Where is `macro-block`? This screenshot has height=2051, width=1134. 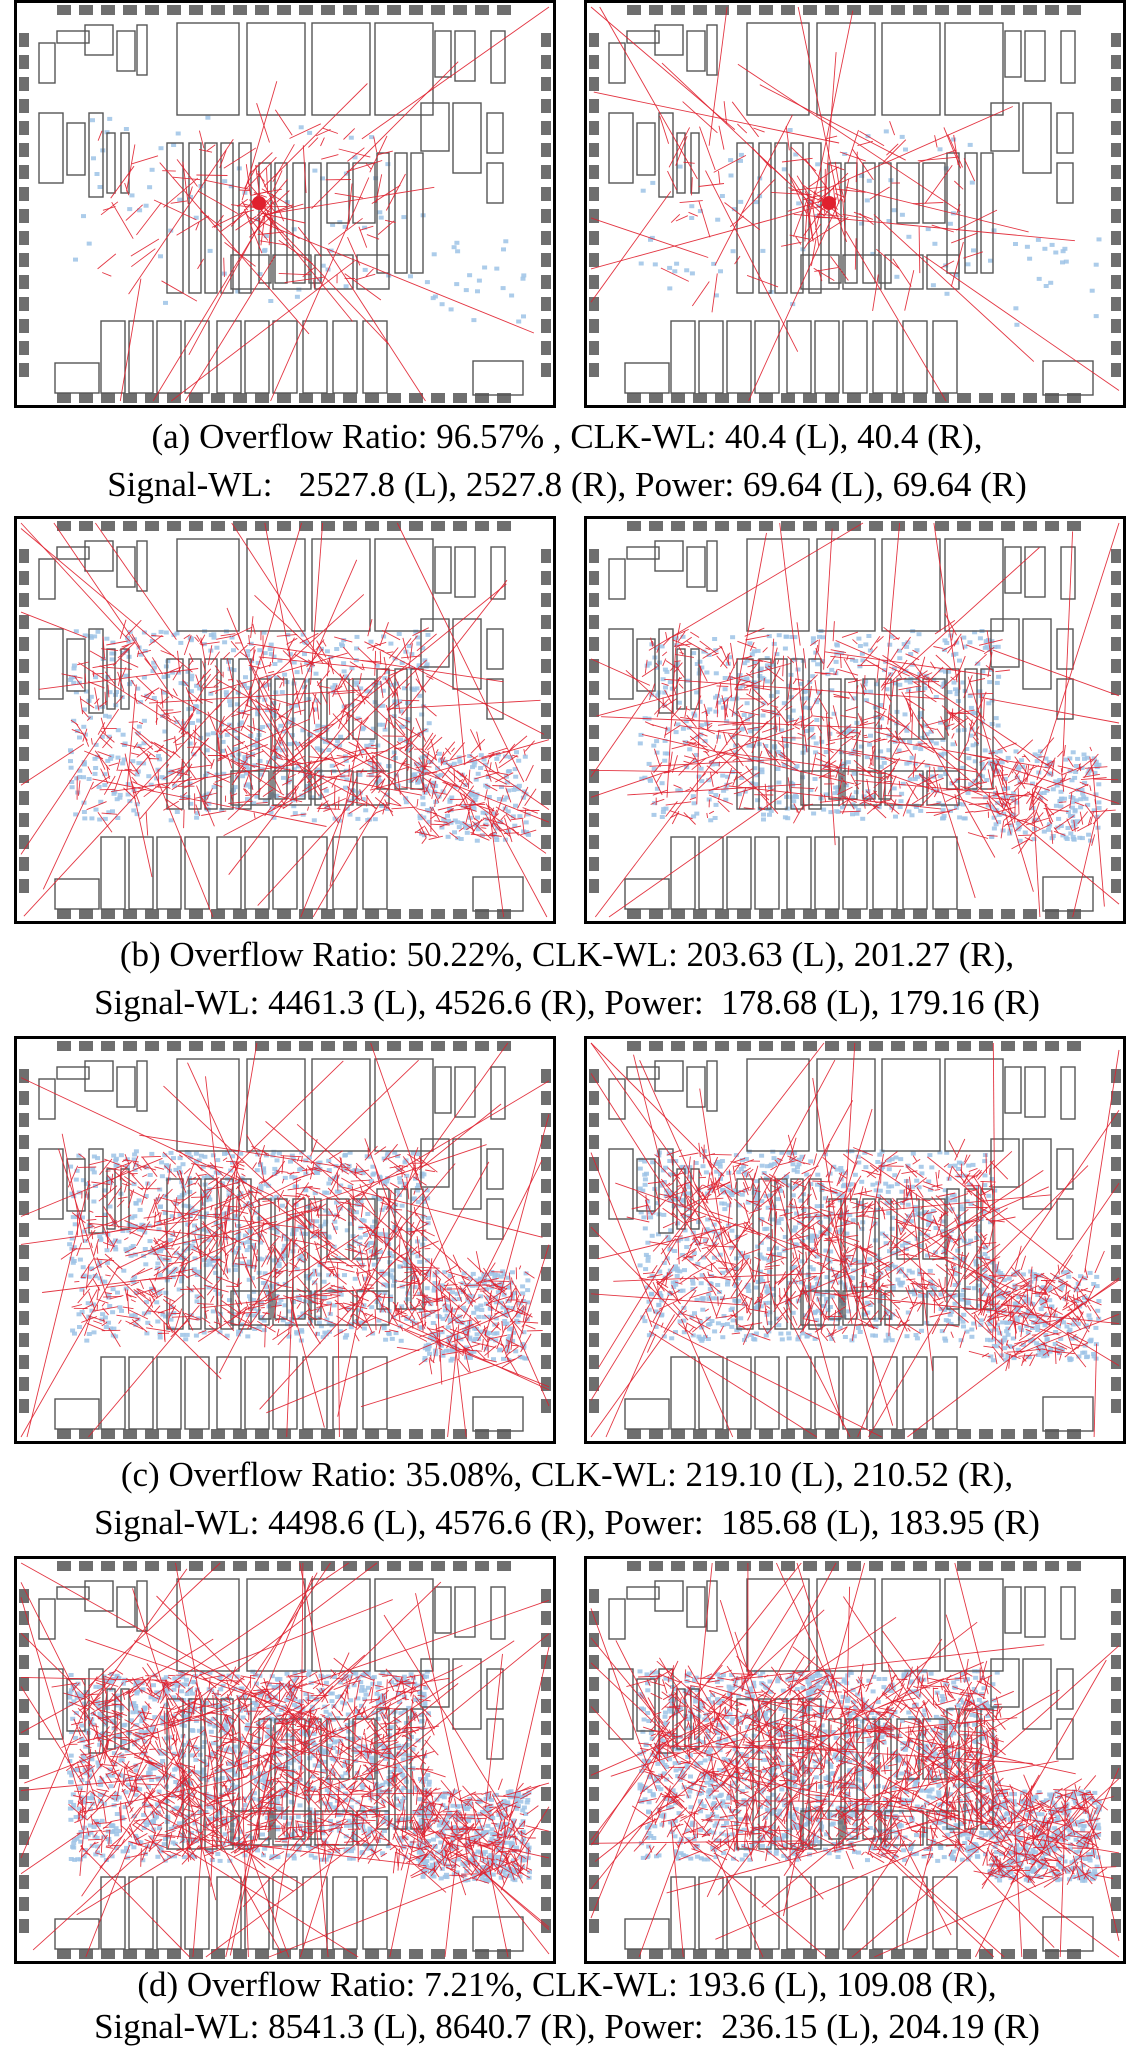 macro-block is located at coordinates (334, 272).